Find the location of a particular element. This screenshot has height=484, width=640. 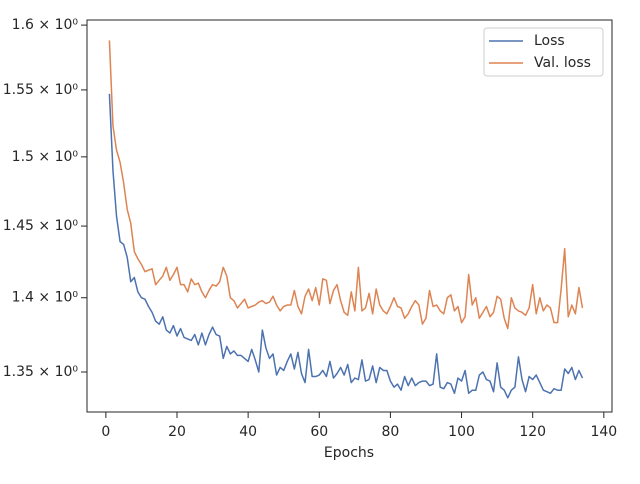

x-tick-label: 40 is located at coordinates (248, 432).